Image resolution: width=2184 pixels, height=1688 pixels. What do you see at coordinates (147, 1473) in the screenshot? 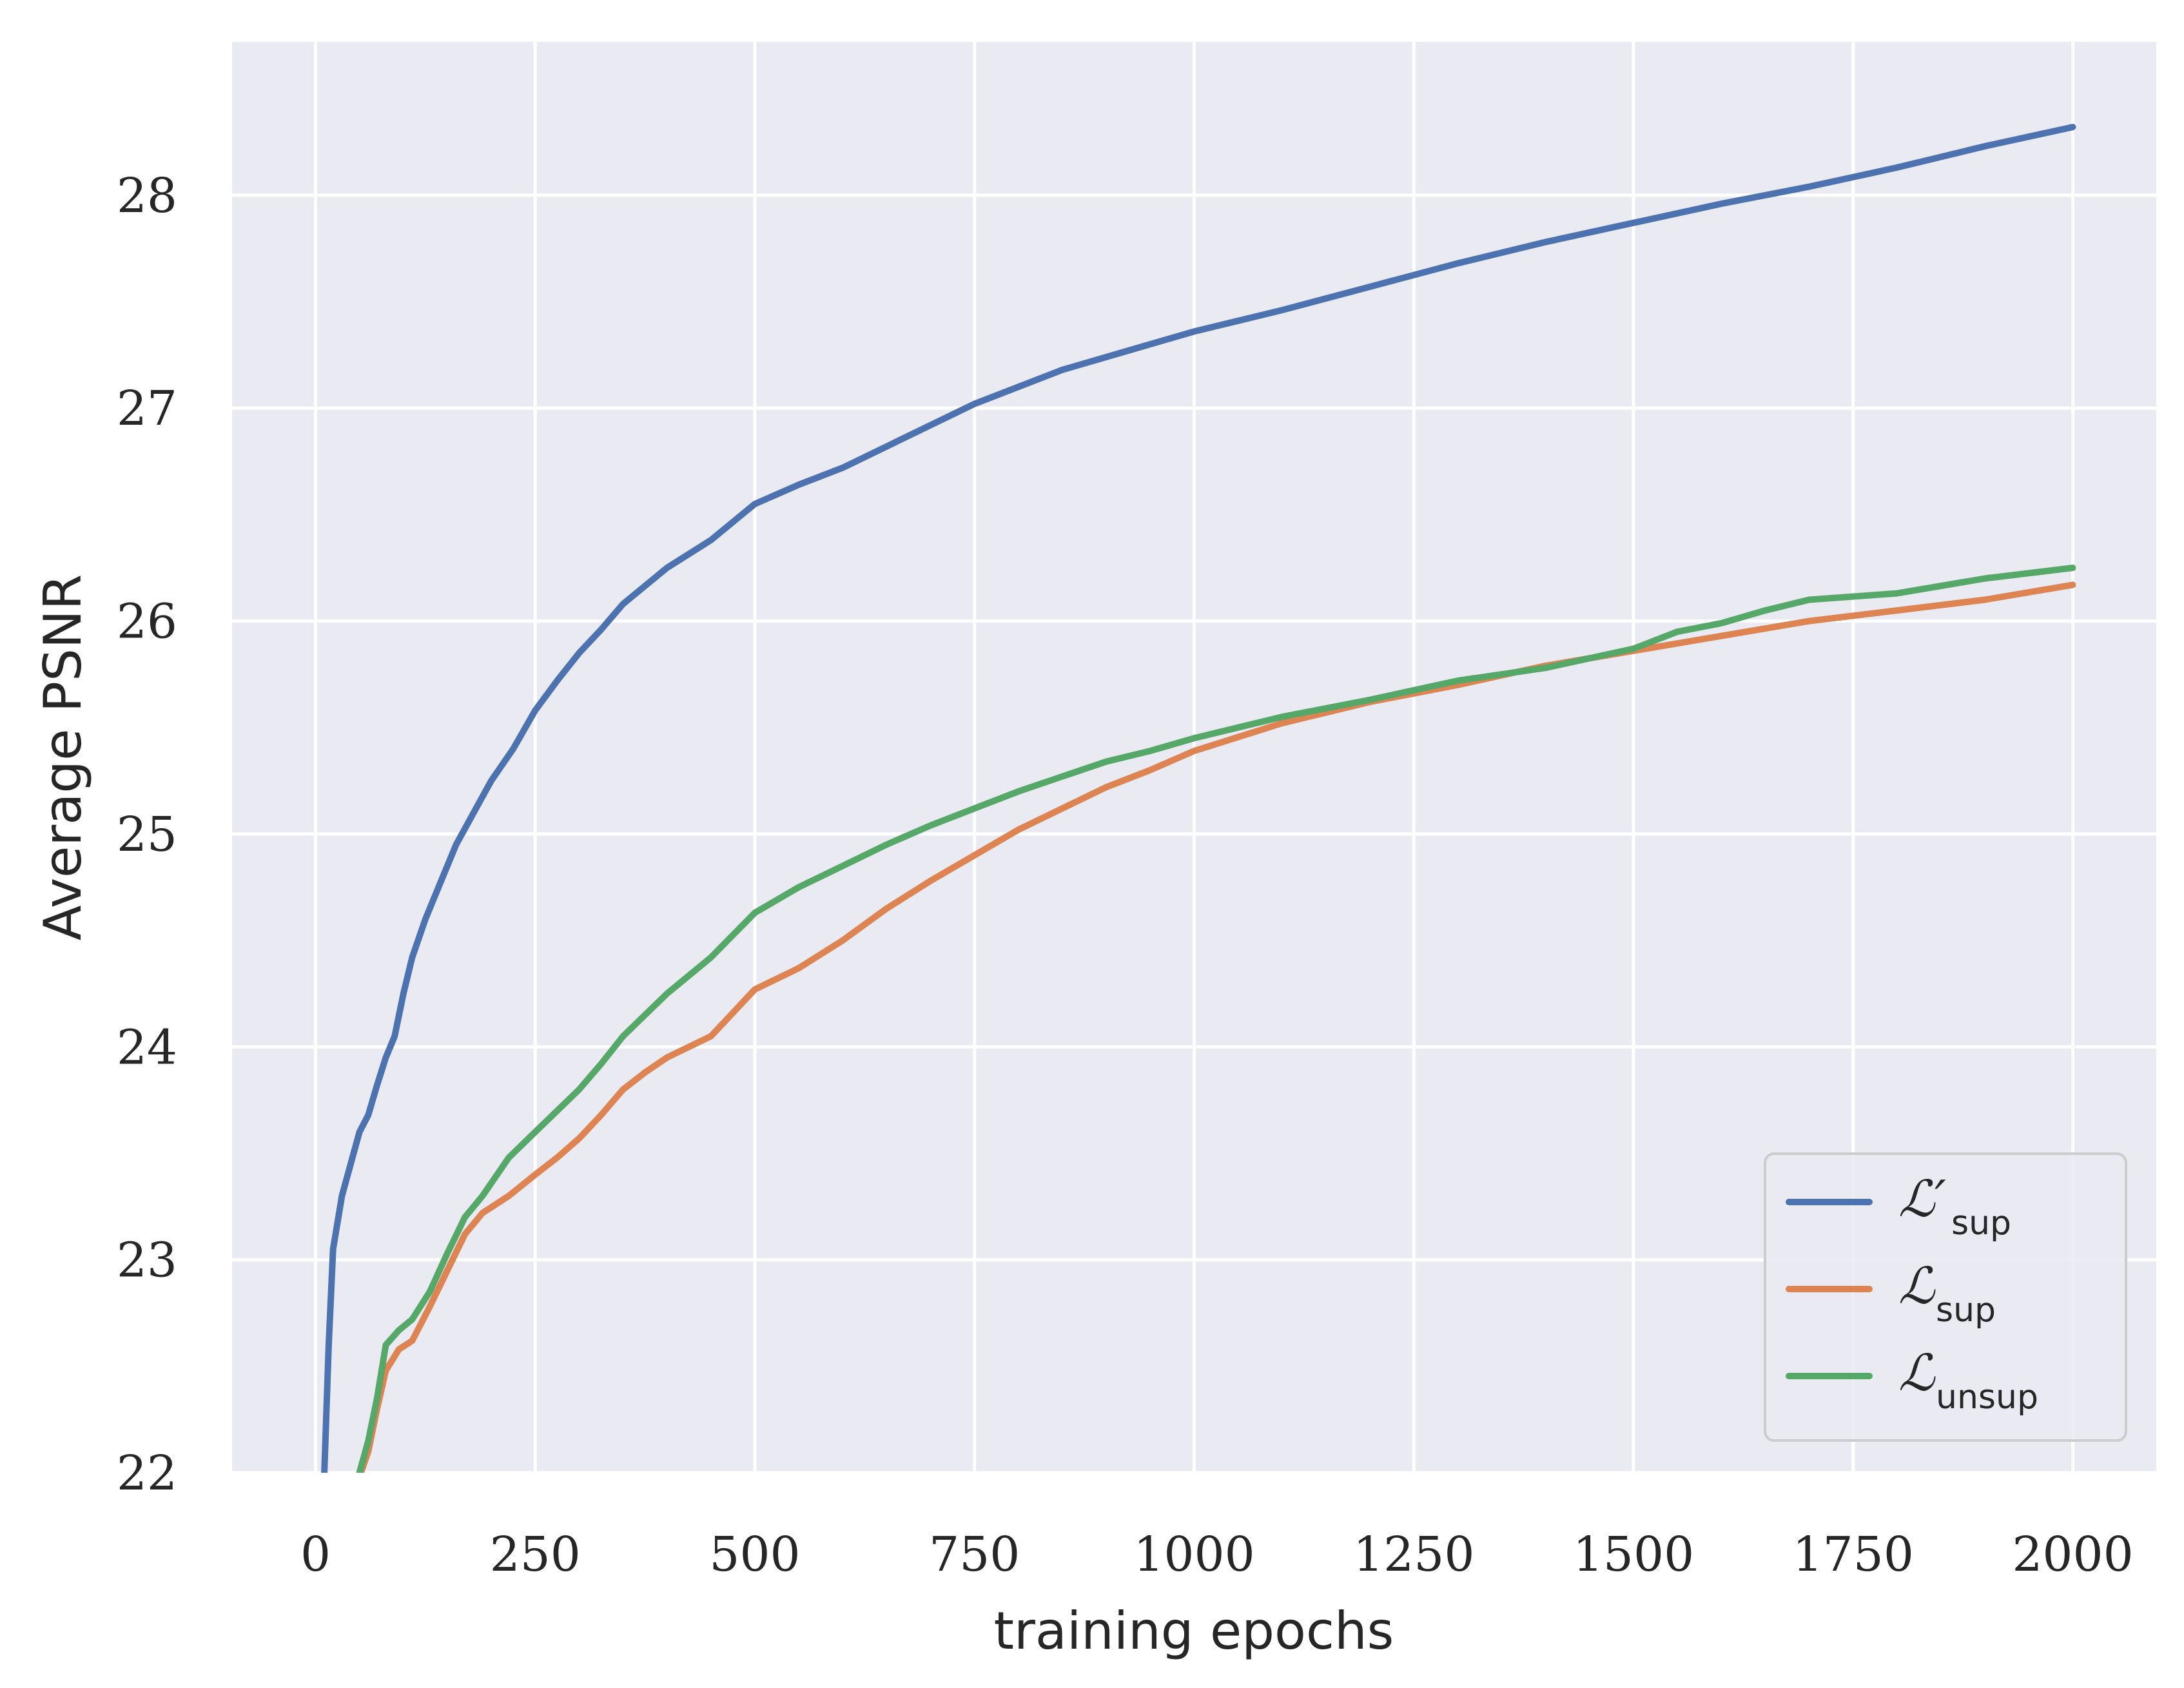
I see `y-tick-label: 22` at bounding box center [147, 1473].